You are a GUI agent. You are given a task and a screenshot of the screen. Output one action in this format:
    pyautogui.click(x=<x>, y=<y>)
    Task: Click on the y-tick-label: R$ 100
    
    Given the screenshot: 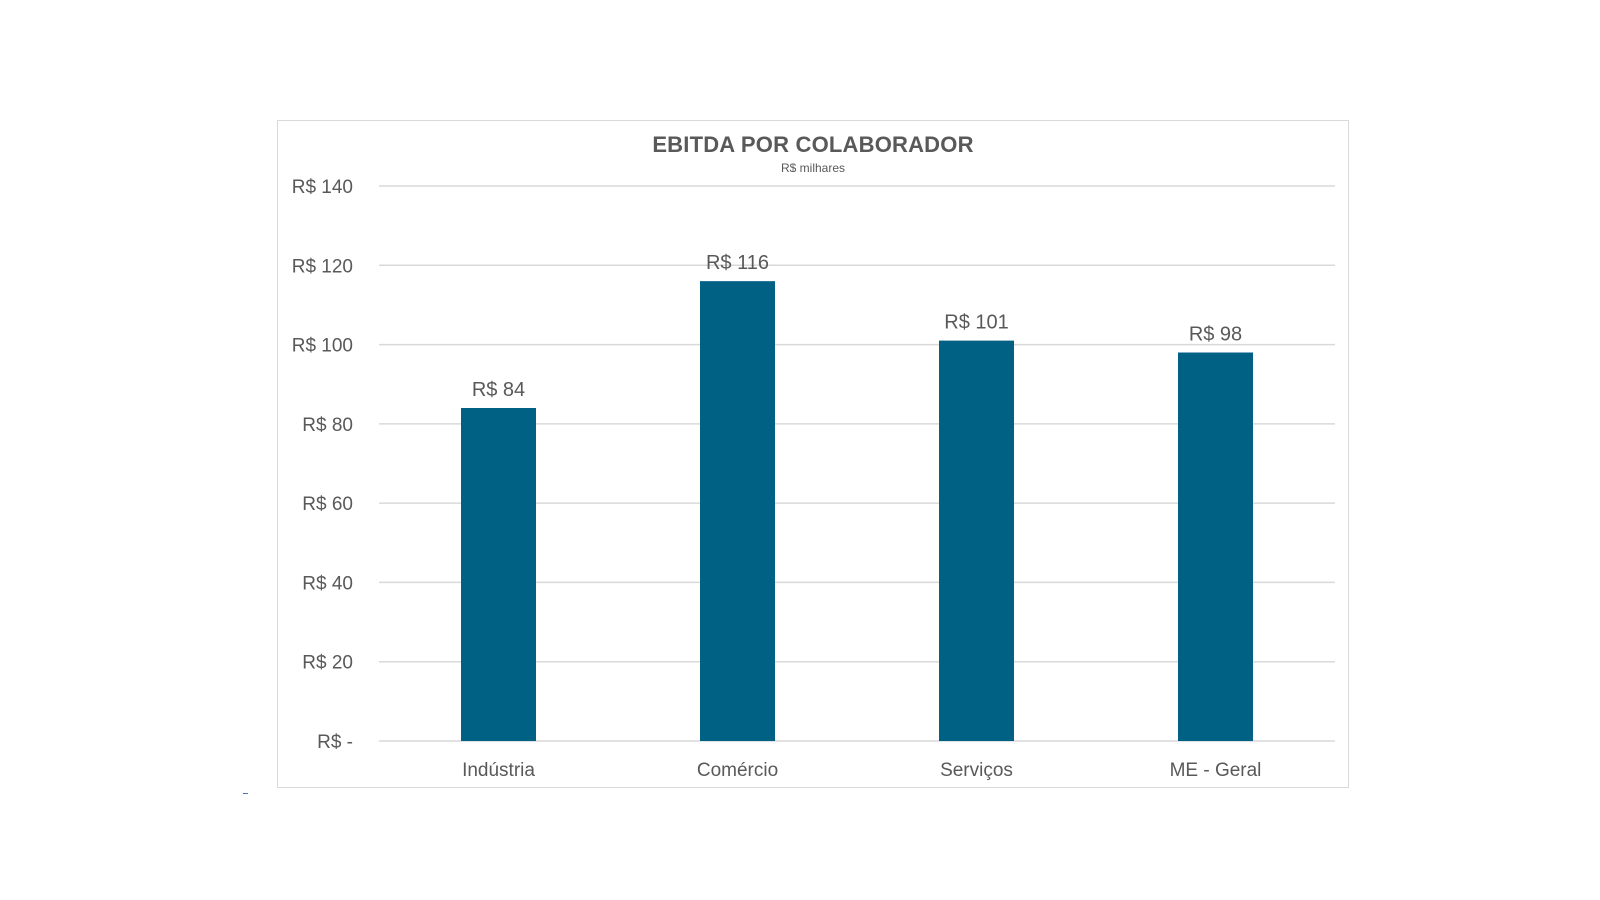 What is the action you would take?
    pyautogui.click(x=322, y=346)
    